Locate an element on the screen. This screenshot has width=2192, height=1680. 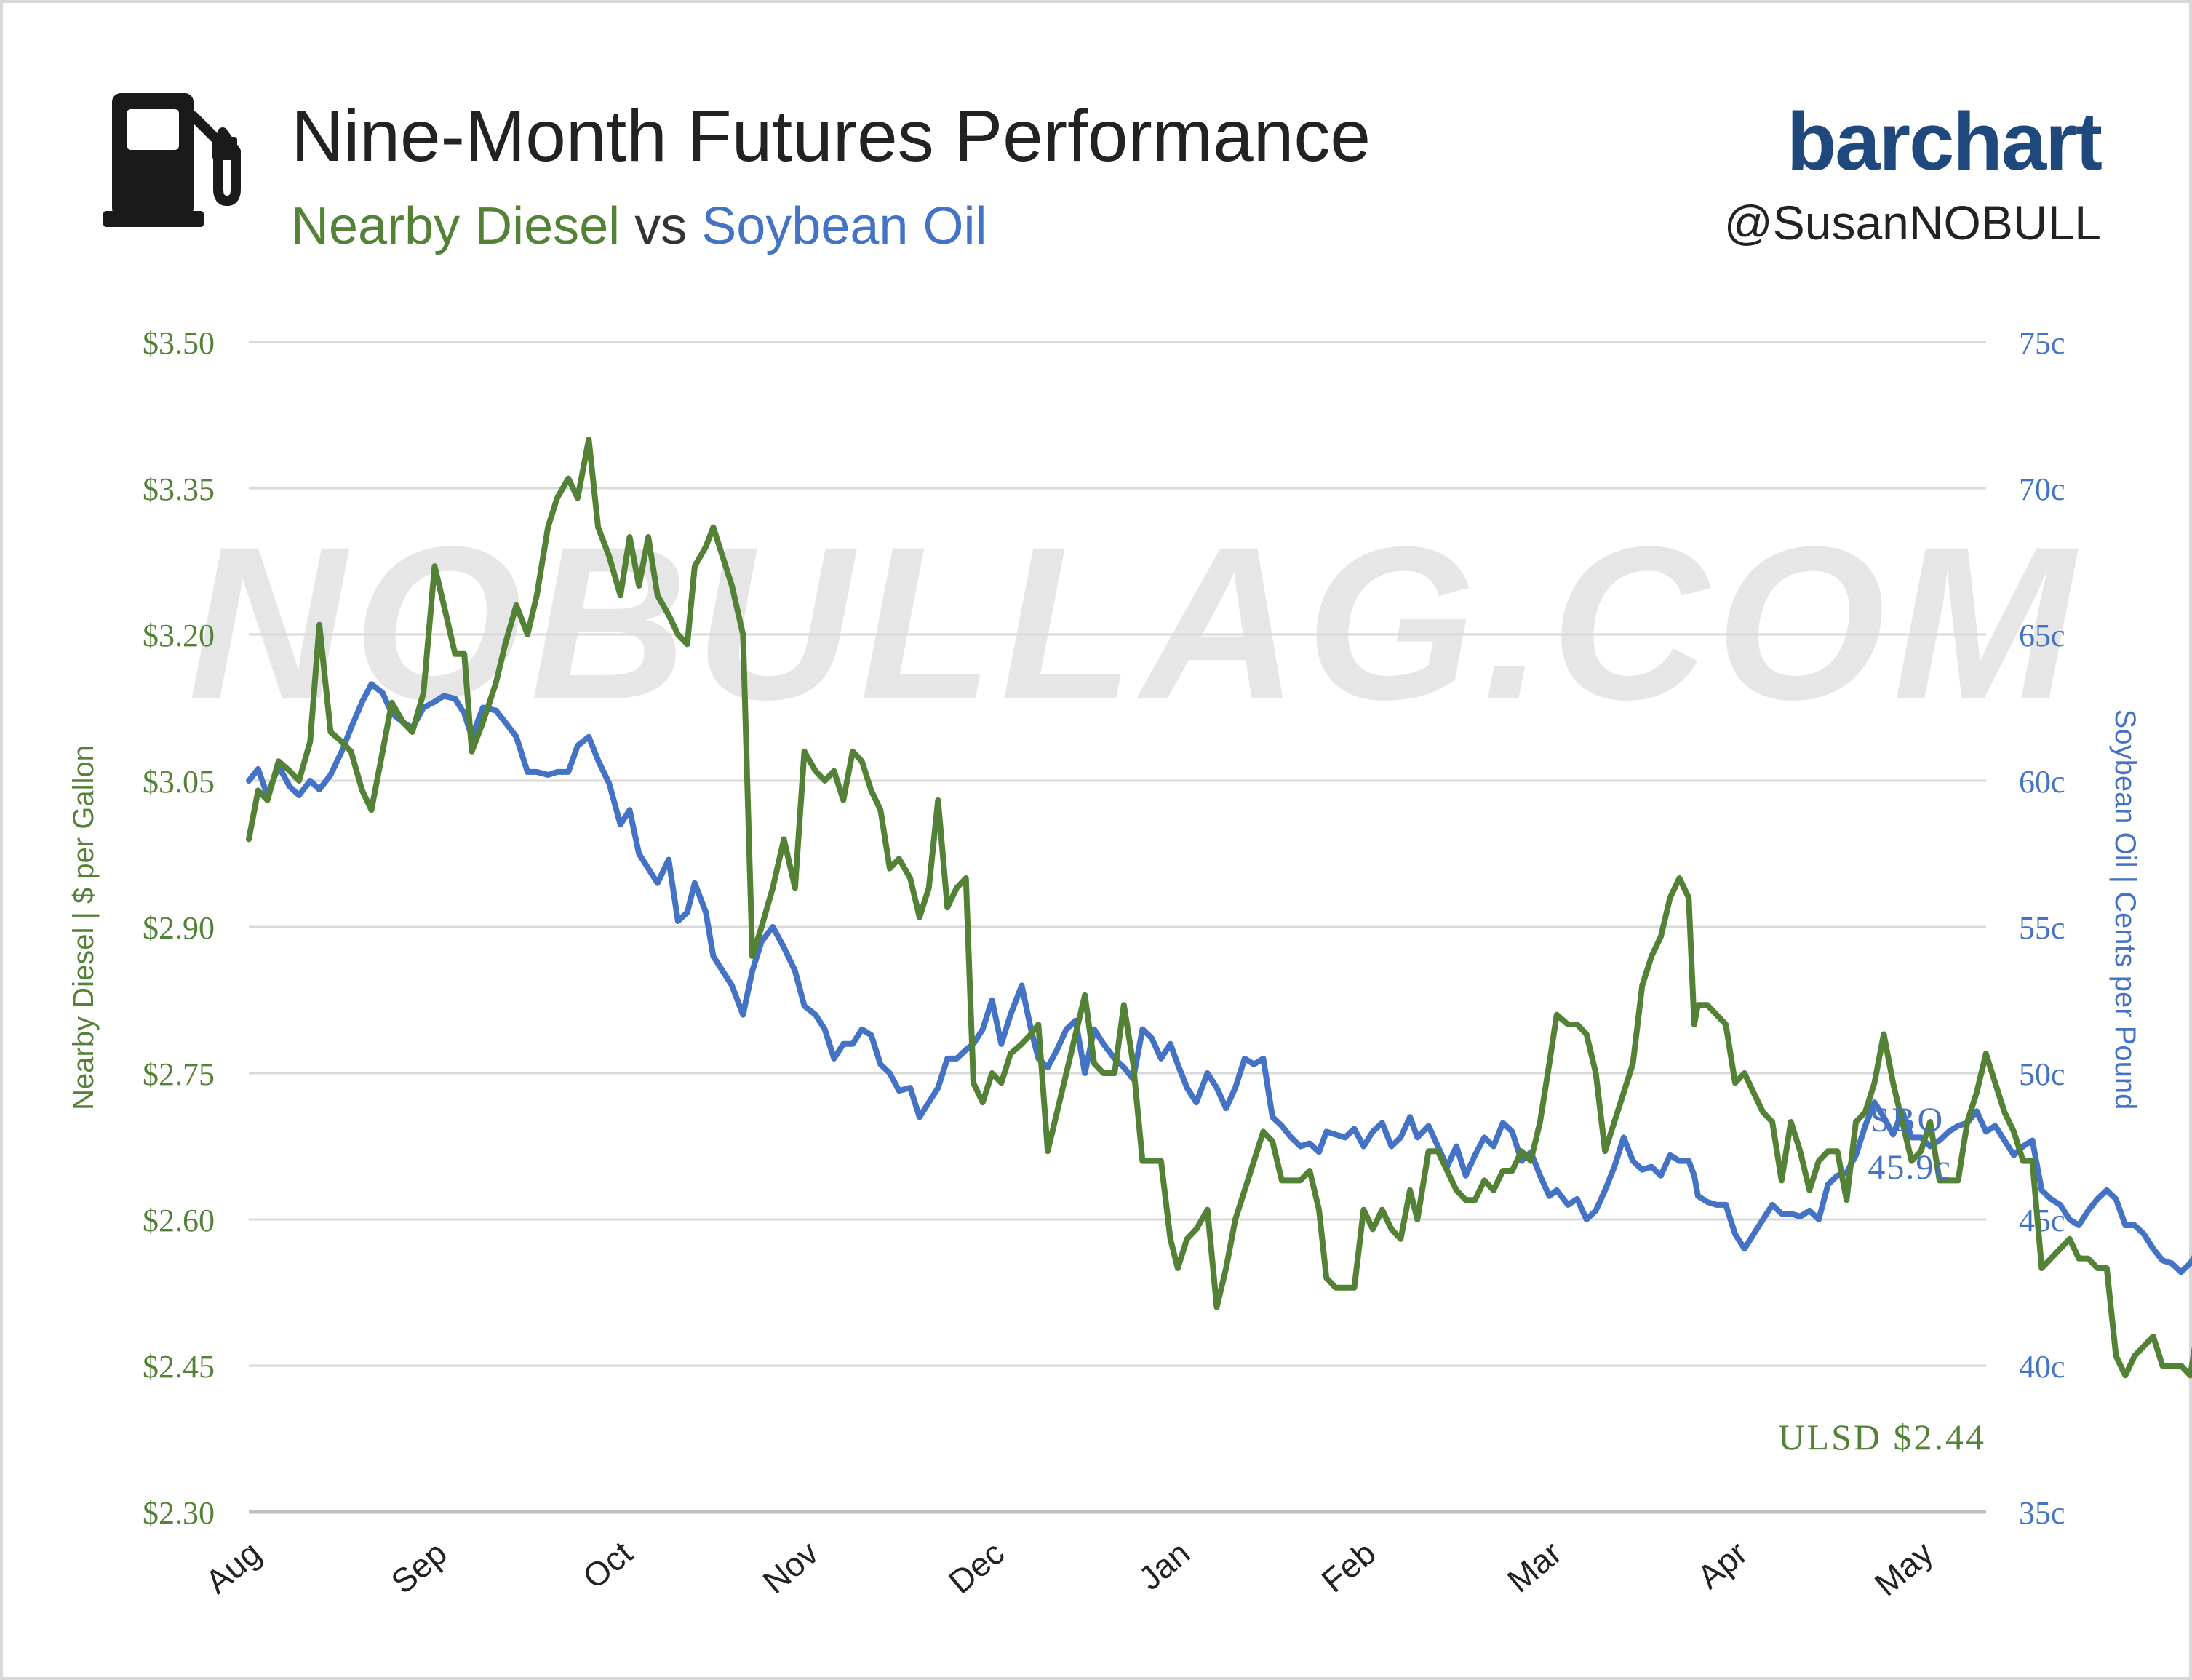
soy-end-label-name: SBO is located at coordinates (1908, 1120).